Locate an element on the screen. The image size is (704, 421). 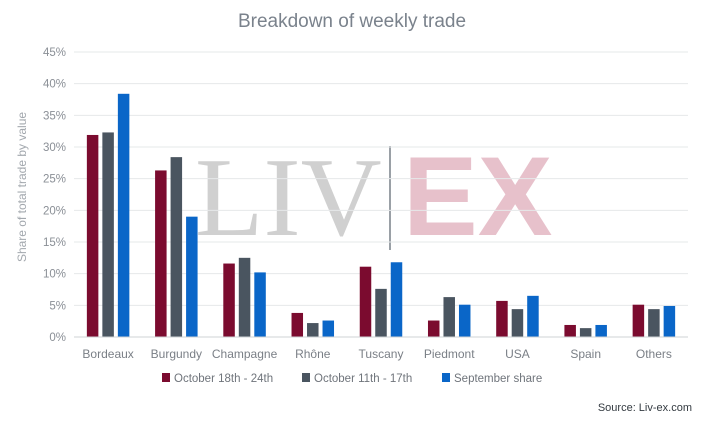
x-tick-label: Spain is located at coordinates (585, 354).